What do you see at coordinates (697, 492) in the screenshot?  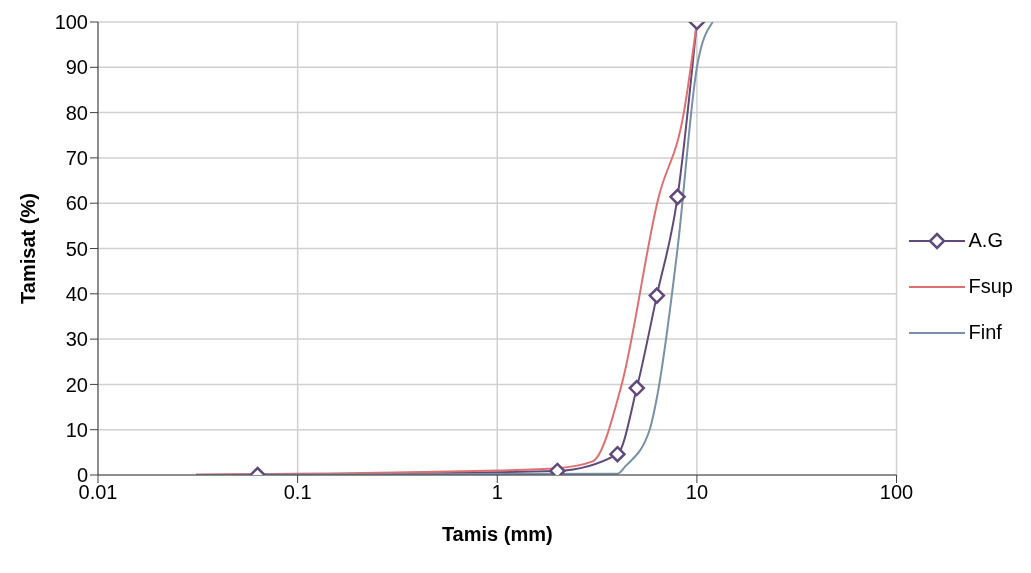 I see `x-tick-label: 10` at bounding box center [697, 492].